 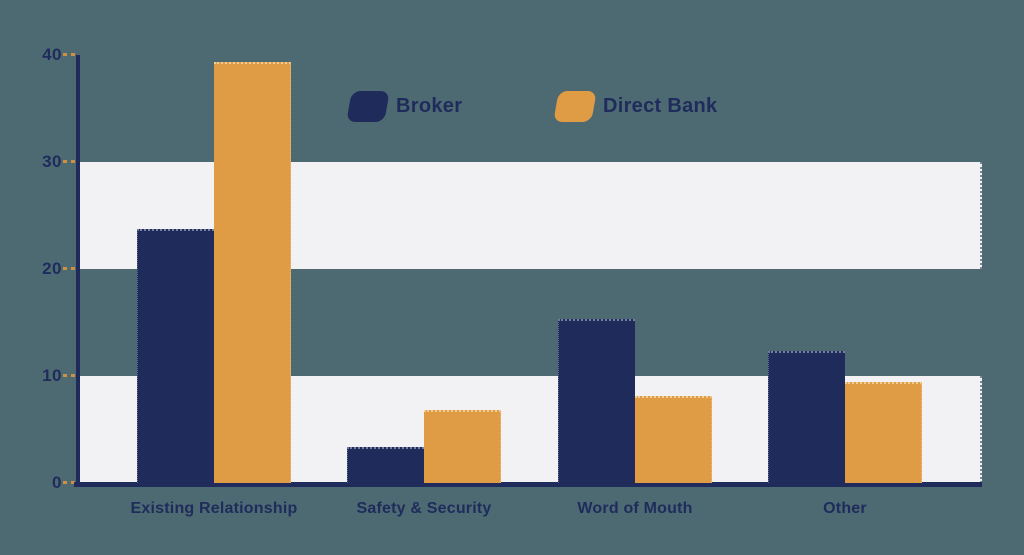 What do you see at coordinates (462, 446) in the screenshot?
I see `bar-direct-bank-safety-security` at bounding box center [462, 446].